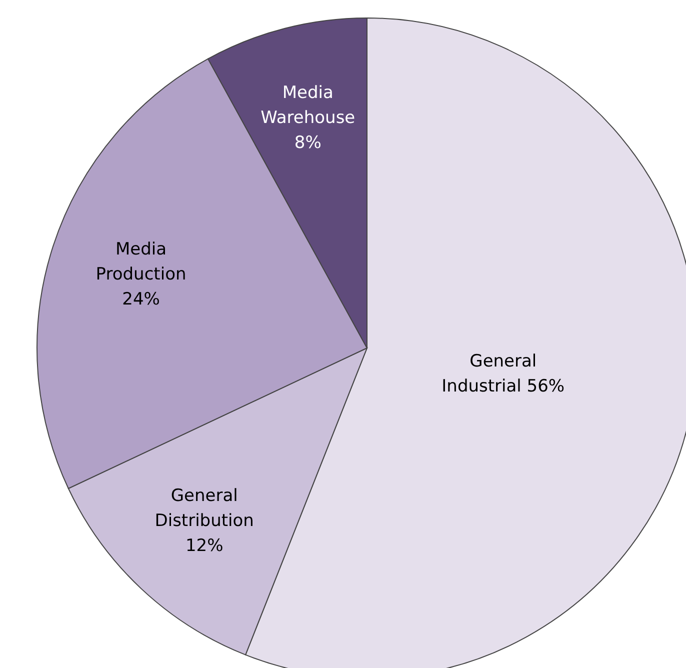  Describe the element at coordinates (141, 262) in the screenshot. I see `slice-label: Media Production` at that location.